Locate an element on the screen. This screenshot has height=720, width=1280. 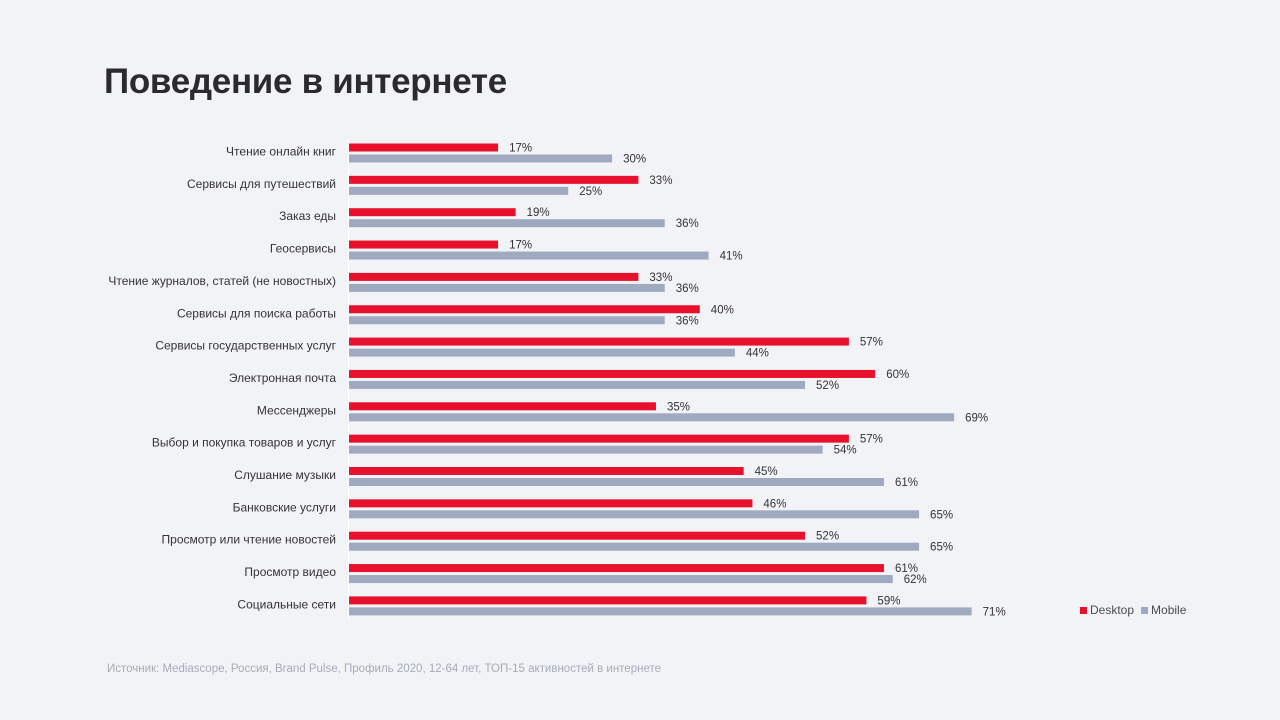
category-label: Просмотр видео is located at coordinates (290, 572).